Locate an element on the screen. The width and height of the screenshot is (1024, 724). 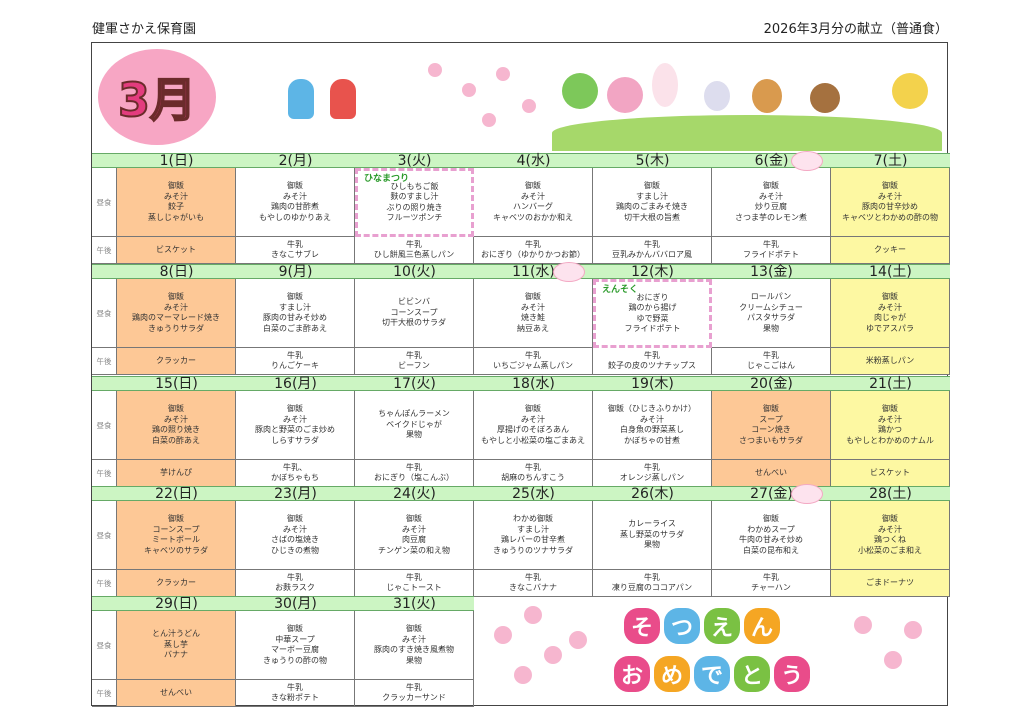
snack-cell: ビスケット is located at coordinates (890, 473).